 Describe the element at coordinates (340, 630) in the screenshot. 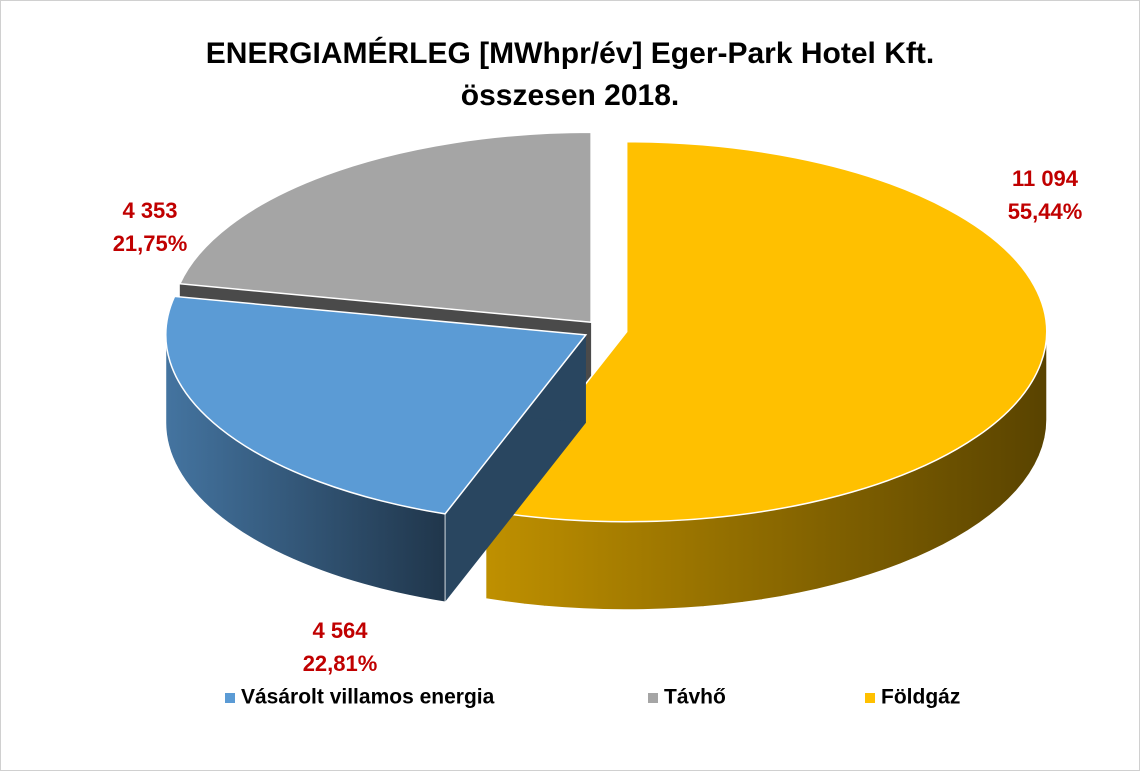

I see `data-label: 4 564` at that location.